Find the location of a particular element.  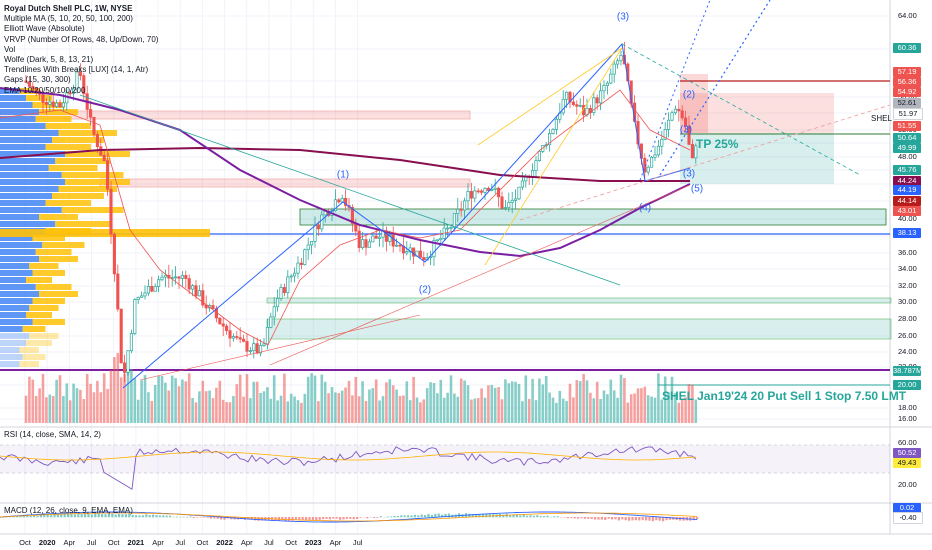

indicator-wolfe: Wolfe (Dark, 5, 8, 13, 21) is located at coordinates (49, 60).